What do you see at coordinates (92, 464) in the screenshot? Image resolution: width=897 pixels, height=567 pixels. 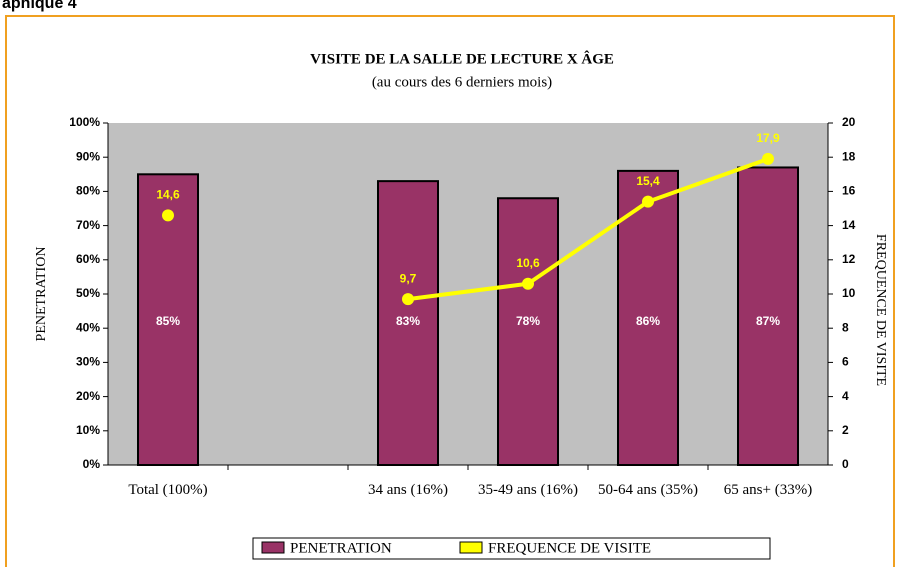 I see `y-tick-label: 0%` at bounding box center [92, 464].